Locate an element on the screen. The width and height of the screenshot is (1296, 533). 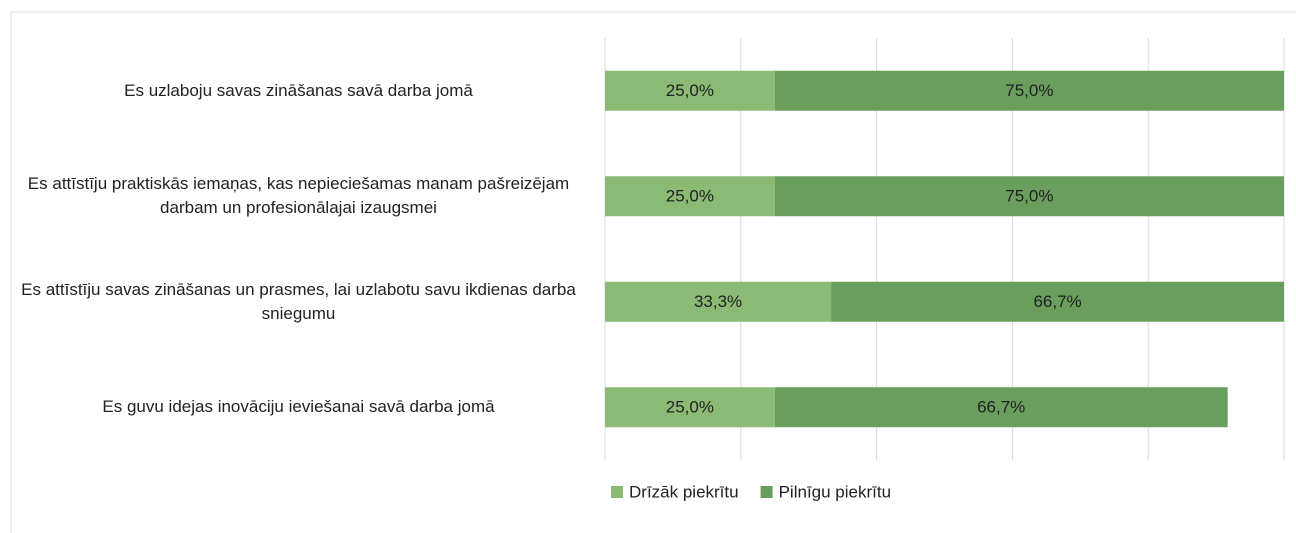
value-label: 33,3% is located at coordinates (718, 301).